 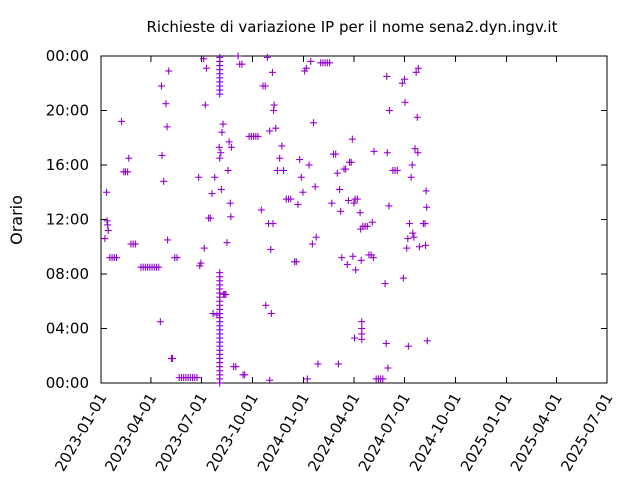 I want to click on x-tick-label: 2025-01-01, so click(x=486, y=432).